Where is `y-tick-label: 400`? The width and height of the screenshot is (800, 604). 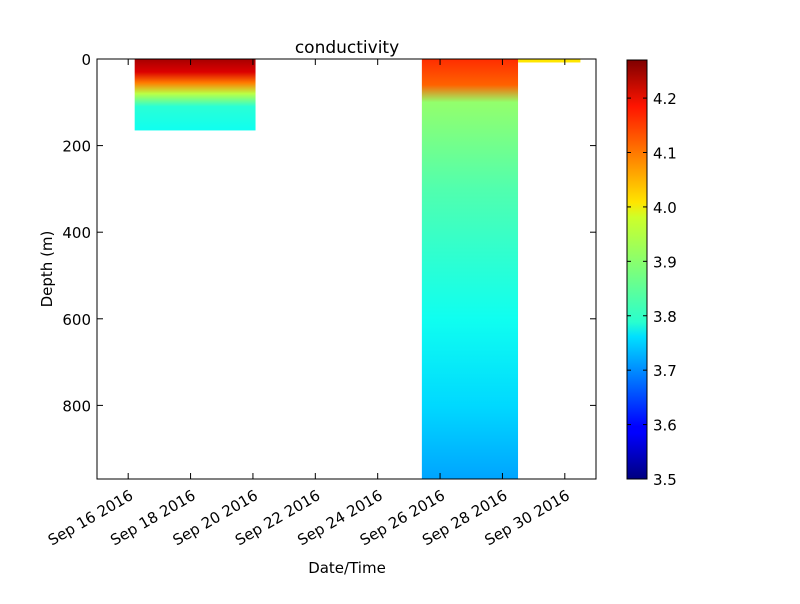 y-tick-label: 400 is located at coordinates (76, 233).